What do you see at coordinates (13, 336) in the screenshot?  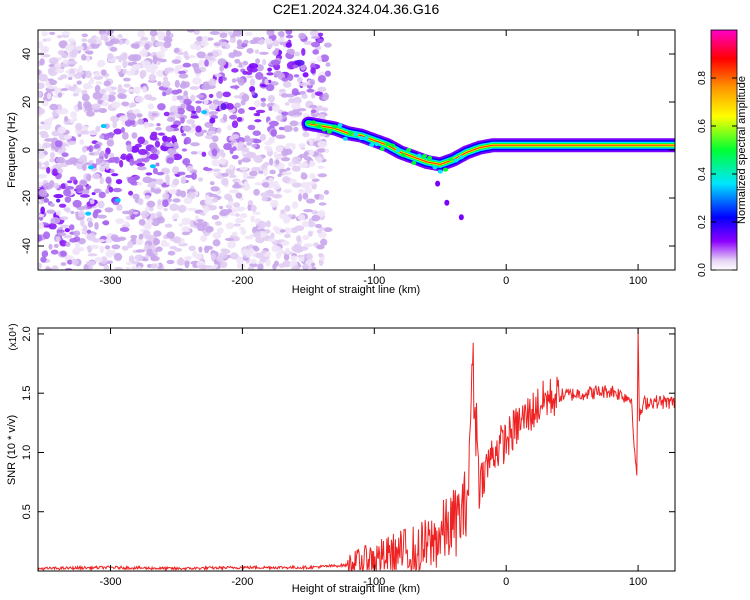 I see `snr-y-multiplier: (x10⁴)` at bounding box center [13, 336].